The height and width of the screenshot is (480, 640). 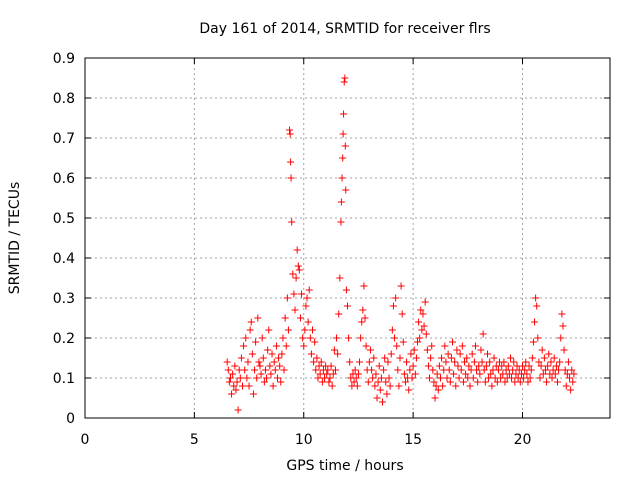 What do you see at coordinates (64, 99) in the screenshot?
I see `y-tick-label: 0.8` at bounding box center [64, 99].